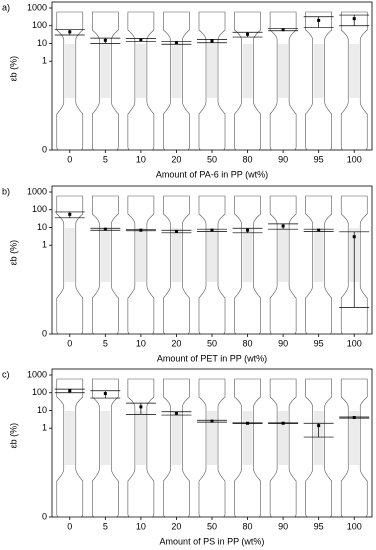  I want to click on x-axis-label: Amount of PA-6 in PP (wt%), so click(212, 174).